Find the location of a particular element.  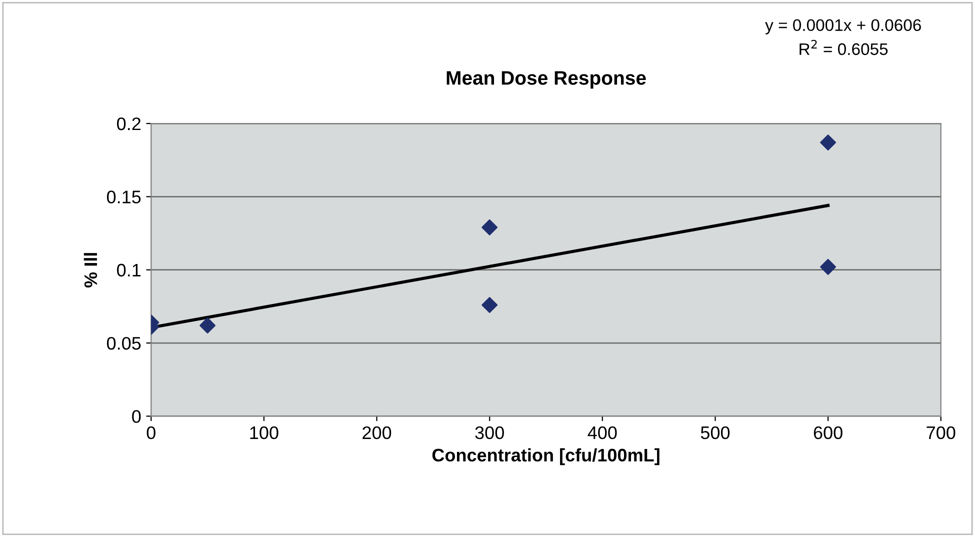

y-tick-label: 0.1 is located at coordinates (129, 270).